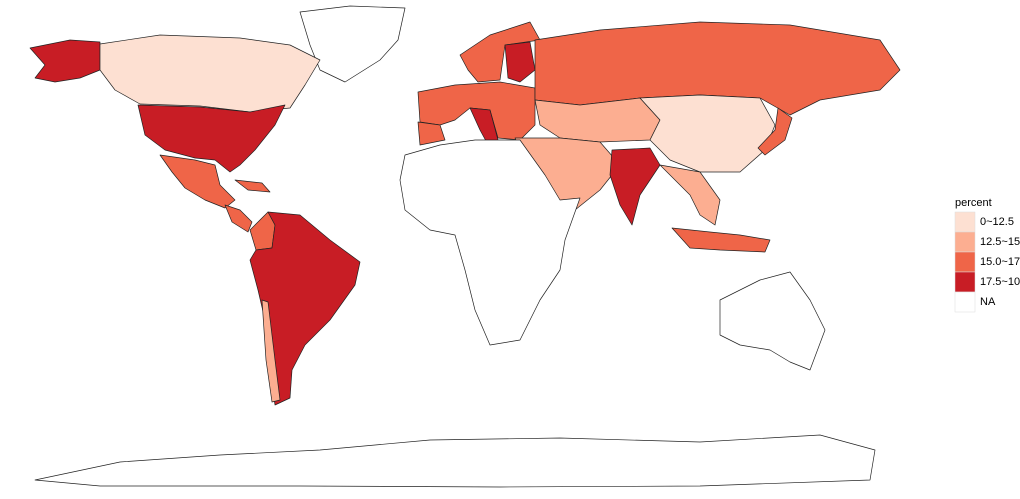  I want to click on legend-label: 17.5~100, so click(1000, 282).